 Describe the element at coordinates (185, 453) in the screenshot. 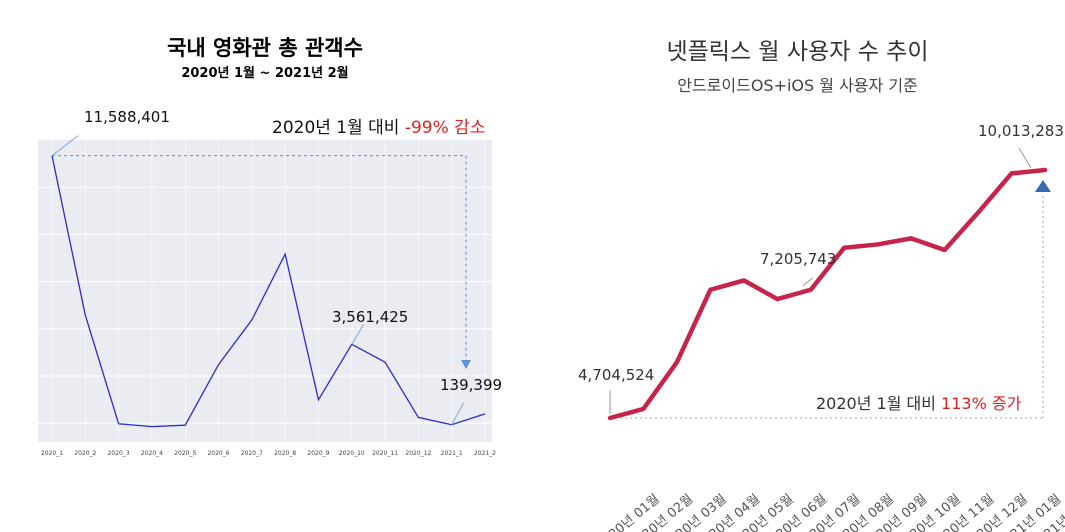

I see `x-tick-label: 2020_5` at that location.